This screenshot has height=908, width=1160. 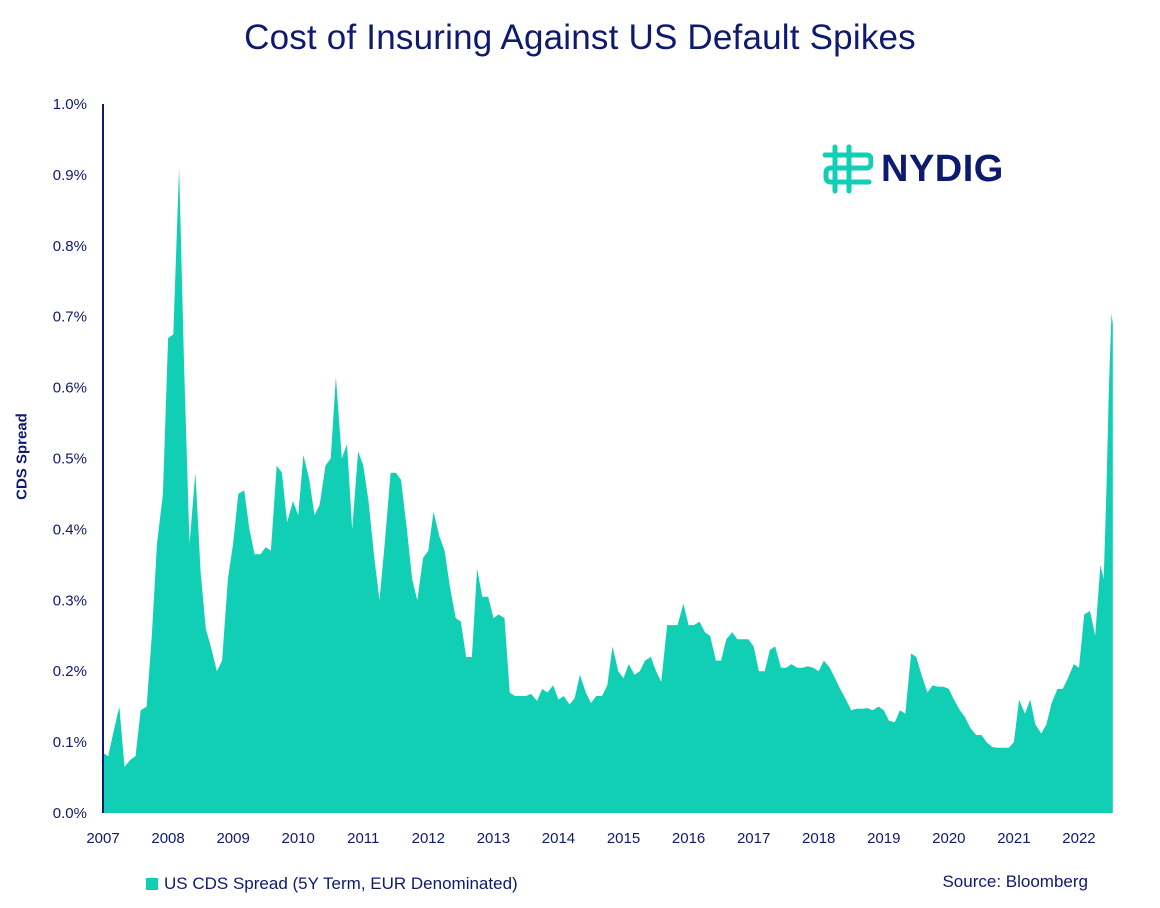 I want to click on x-tick-label: 2010, so click(x=298, y=838).